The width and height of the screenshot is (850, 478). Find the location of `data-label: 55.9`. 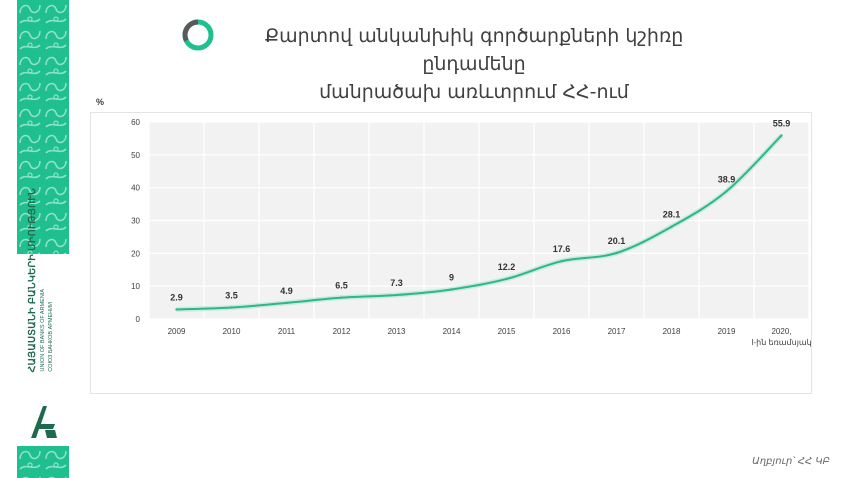

data-label: 55.9 is located at coordinates (782, 123).